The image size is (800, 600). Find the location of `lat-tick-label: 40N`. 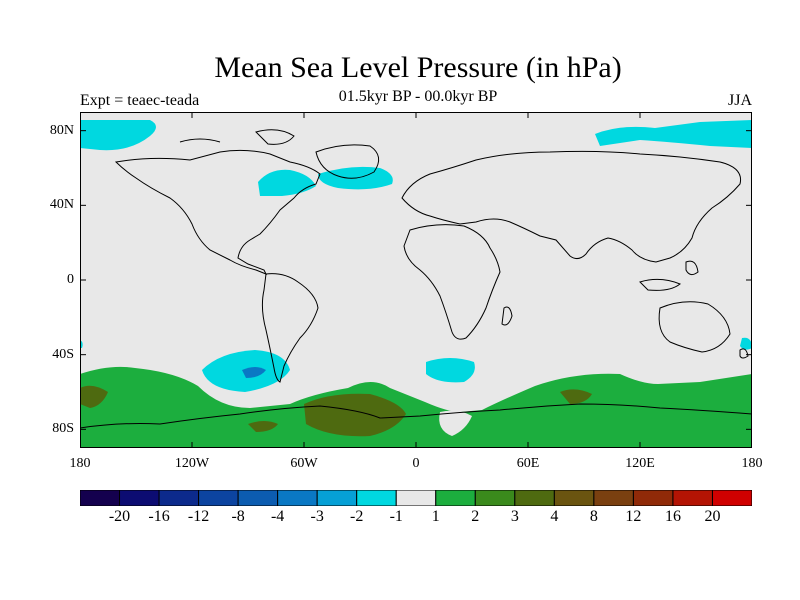

lat-tick-label: 40N is located at coordinates (61, 205).